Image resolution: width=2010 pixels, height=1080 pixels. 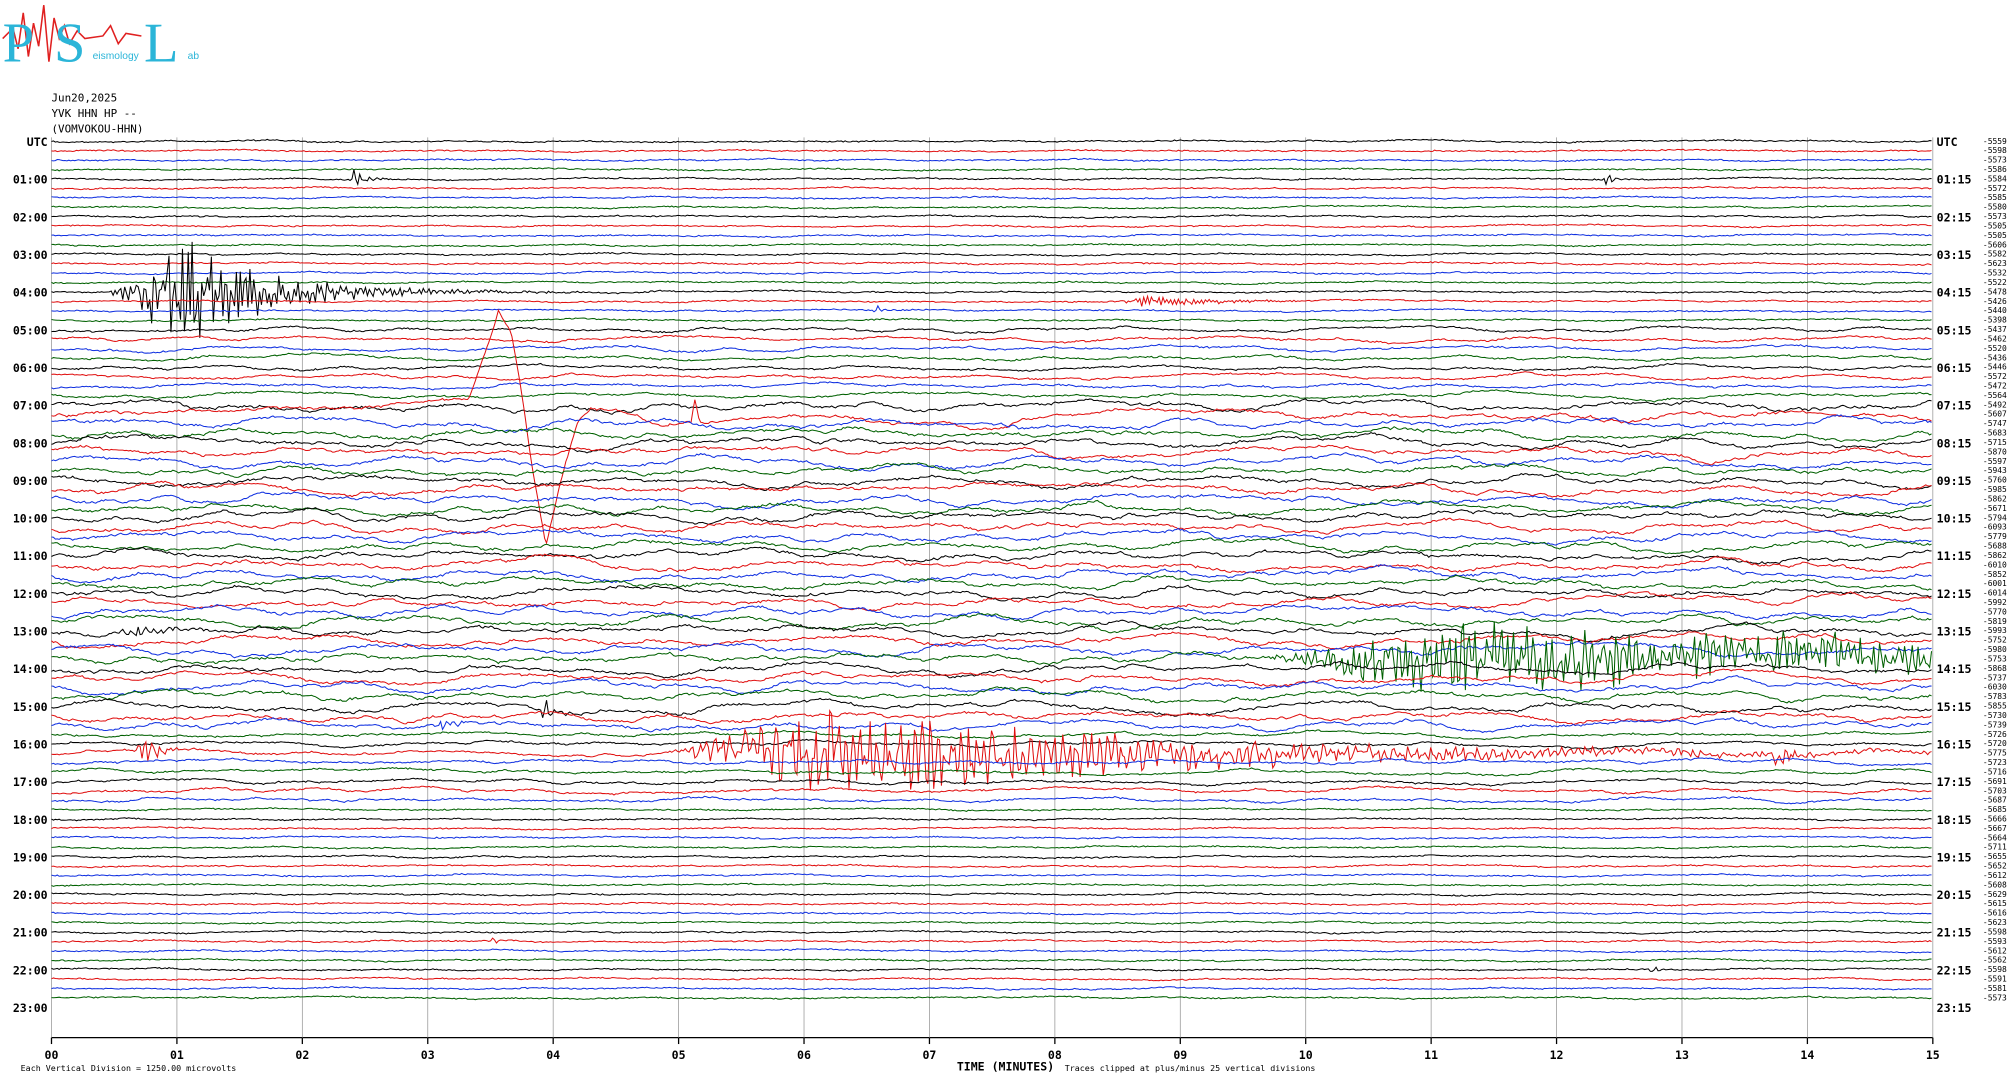 What do you see at coordinates (1995, 687) in the screenshot?
I see `trace-offset: -6030` at bounding box center [1995, 687].